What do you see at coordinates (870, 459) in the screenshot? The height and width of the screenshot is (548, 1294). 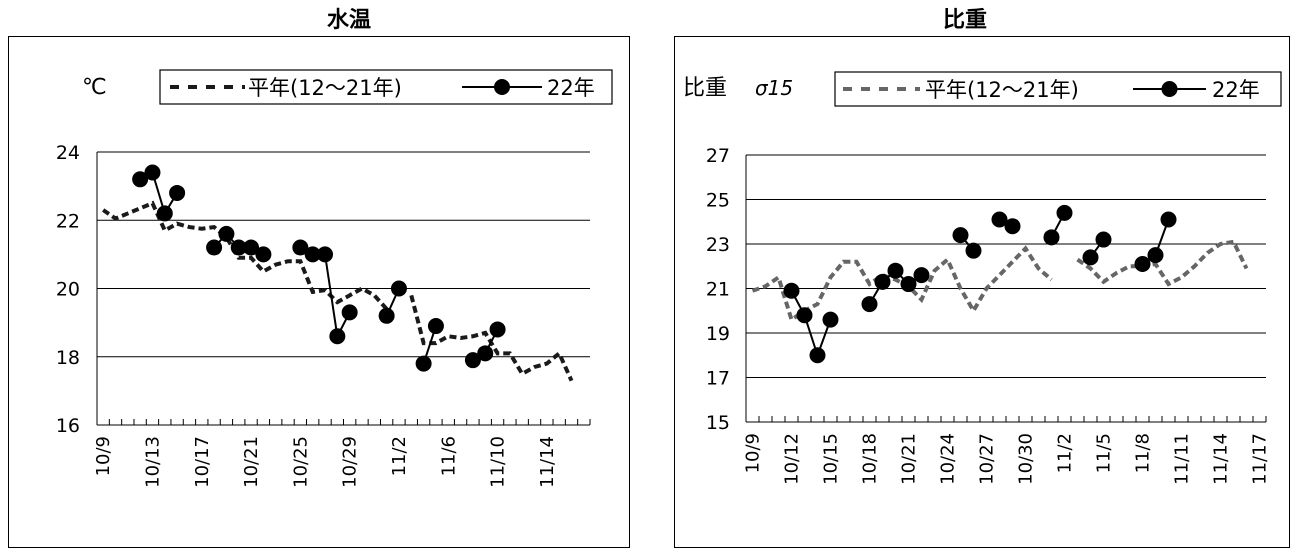 I see `x-tick-label: 10/18` at bounding box center [870, 459].